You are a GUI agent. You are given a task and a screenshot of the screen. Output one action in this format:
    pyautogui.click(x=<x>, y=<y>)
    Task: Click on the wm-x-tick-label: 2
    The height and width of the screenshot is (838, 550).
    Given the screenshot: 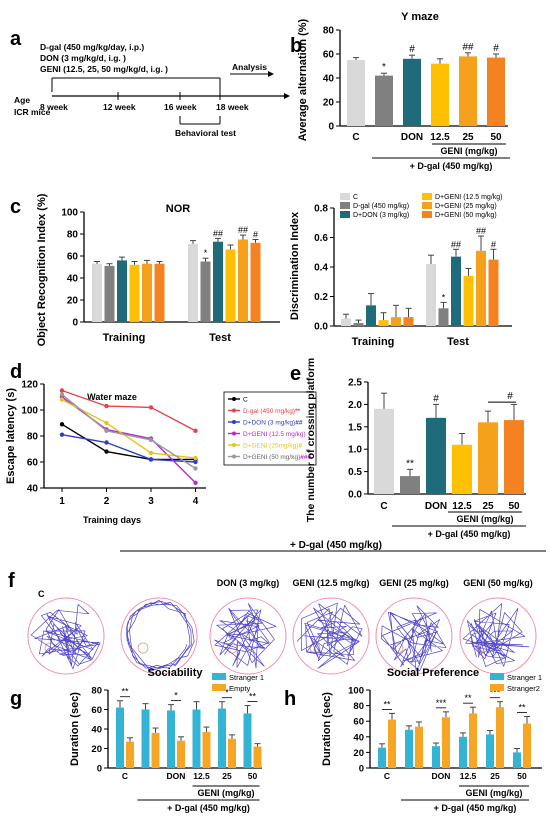 What is the action you would take?
    pyautogui.click(x=107, y=501)
    